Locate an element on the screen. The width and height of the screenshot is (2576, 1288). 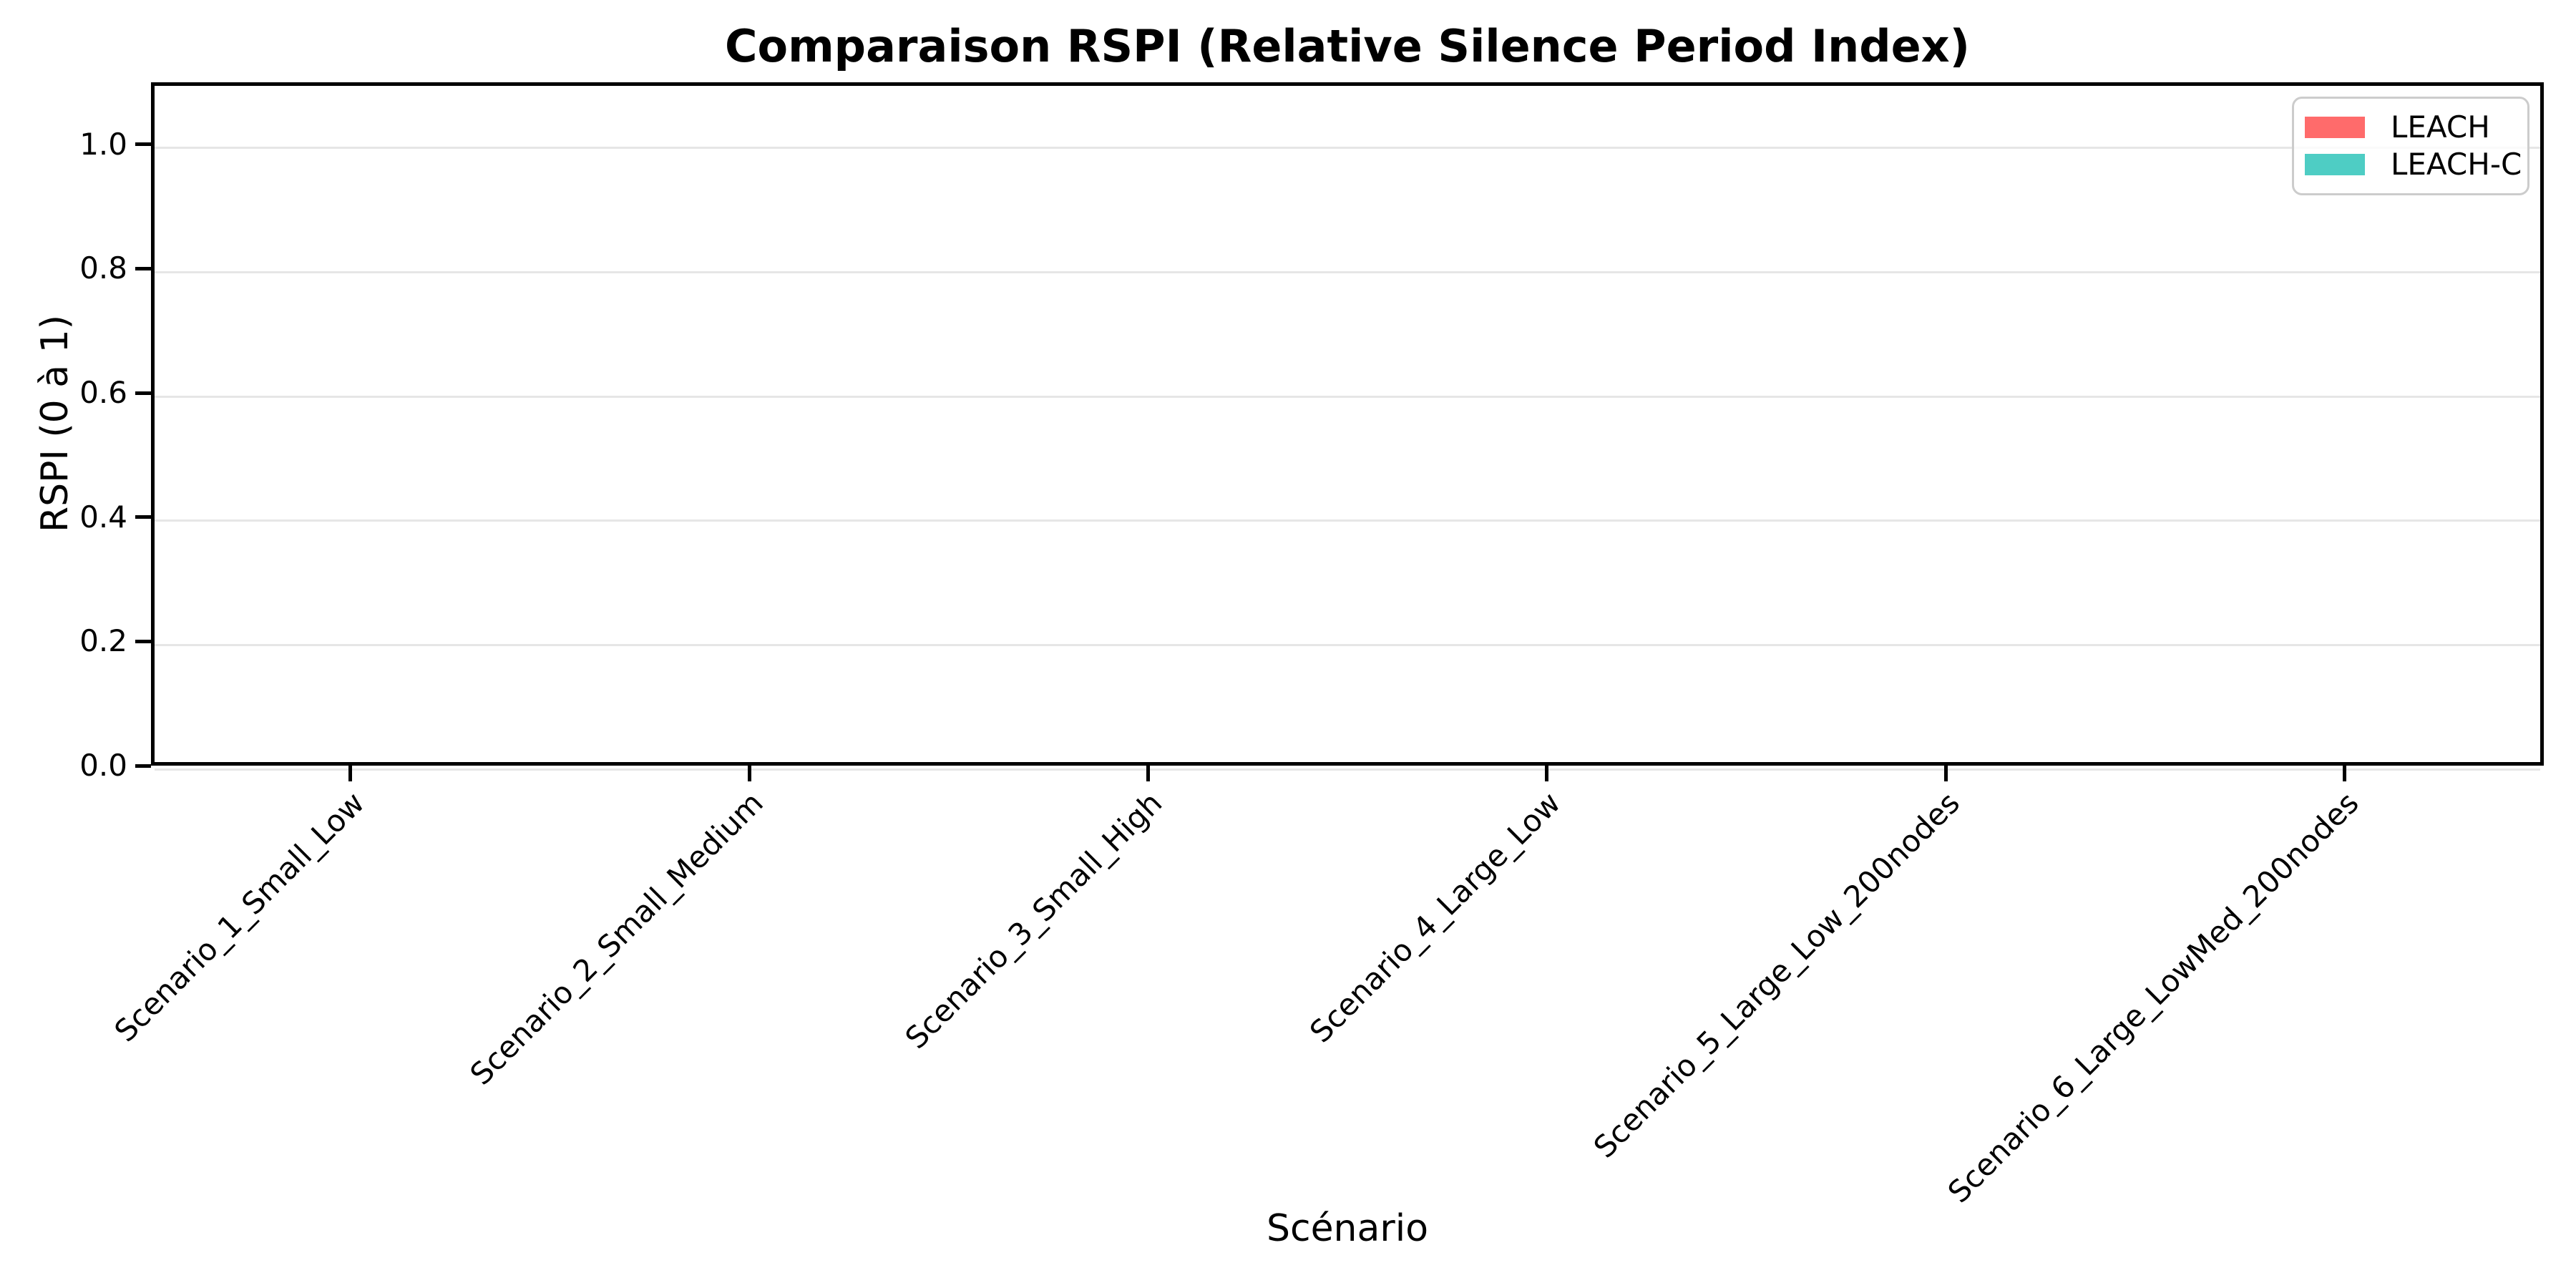
y-tick-label: 0.4 is located at coordinates (103, 517).